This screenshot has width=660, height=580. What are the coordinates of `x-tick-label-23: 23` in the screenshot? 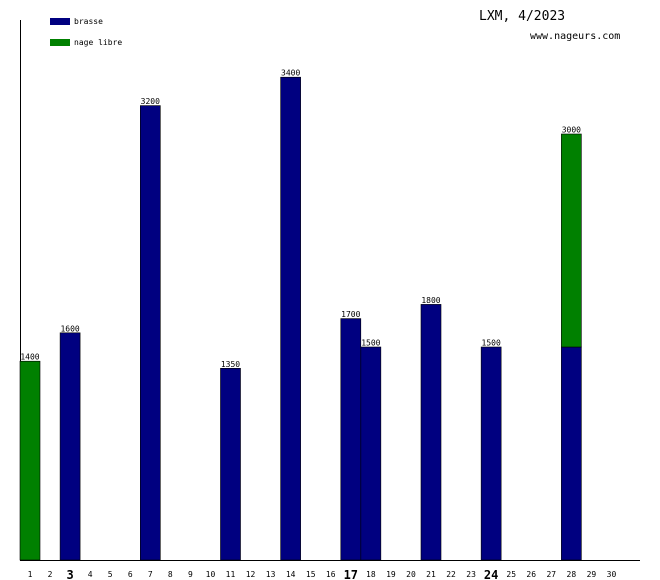 It's located at (471, 574).